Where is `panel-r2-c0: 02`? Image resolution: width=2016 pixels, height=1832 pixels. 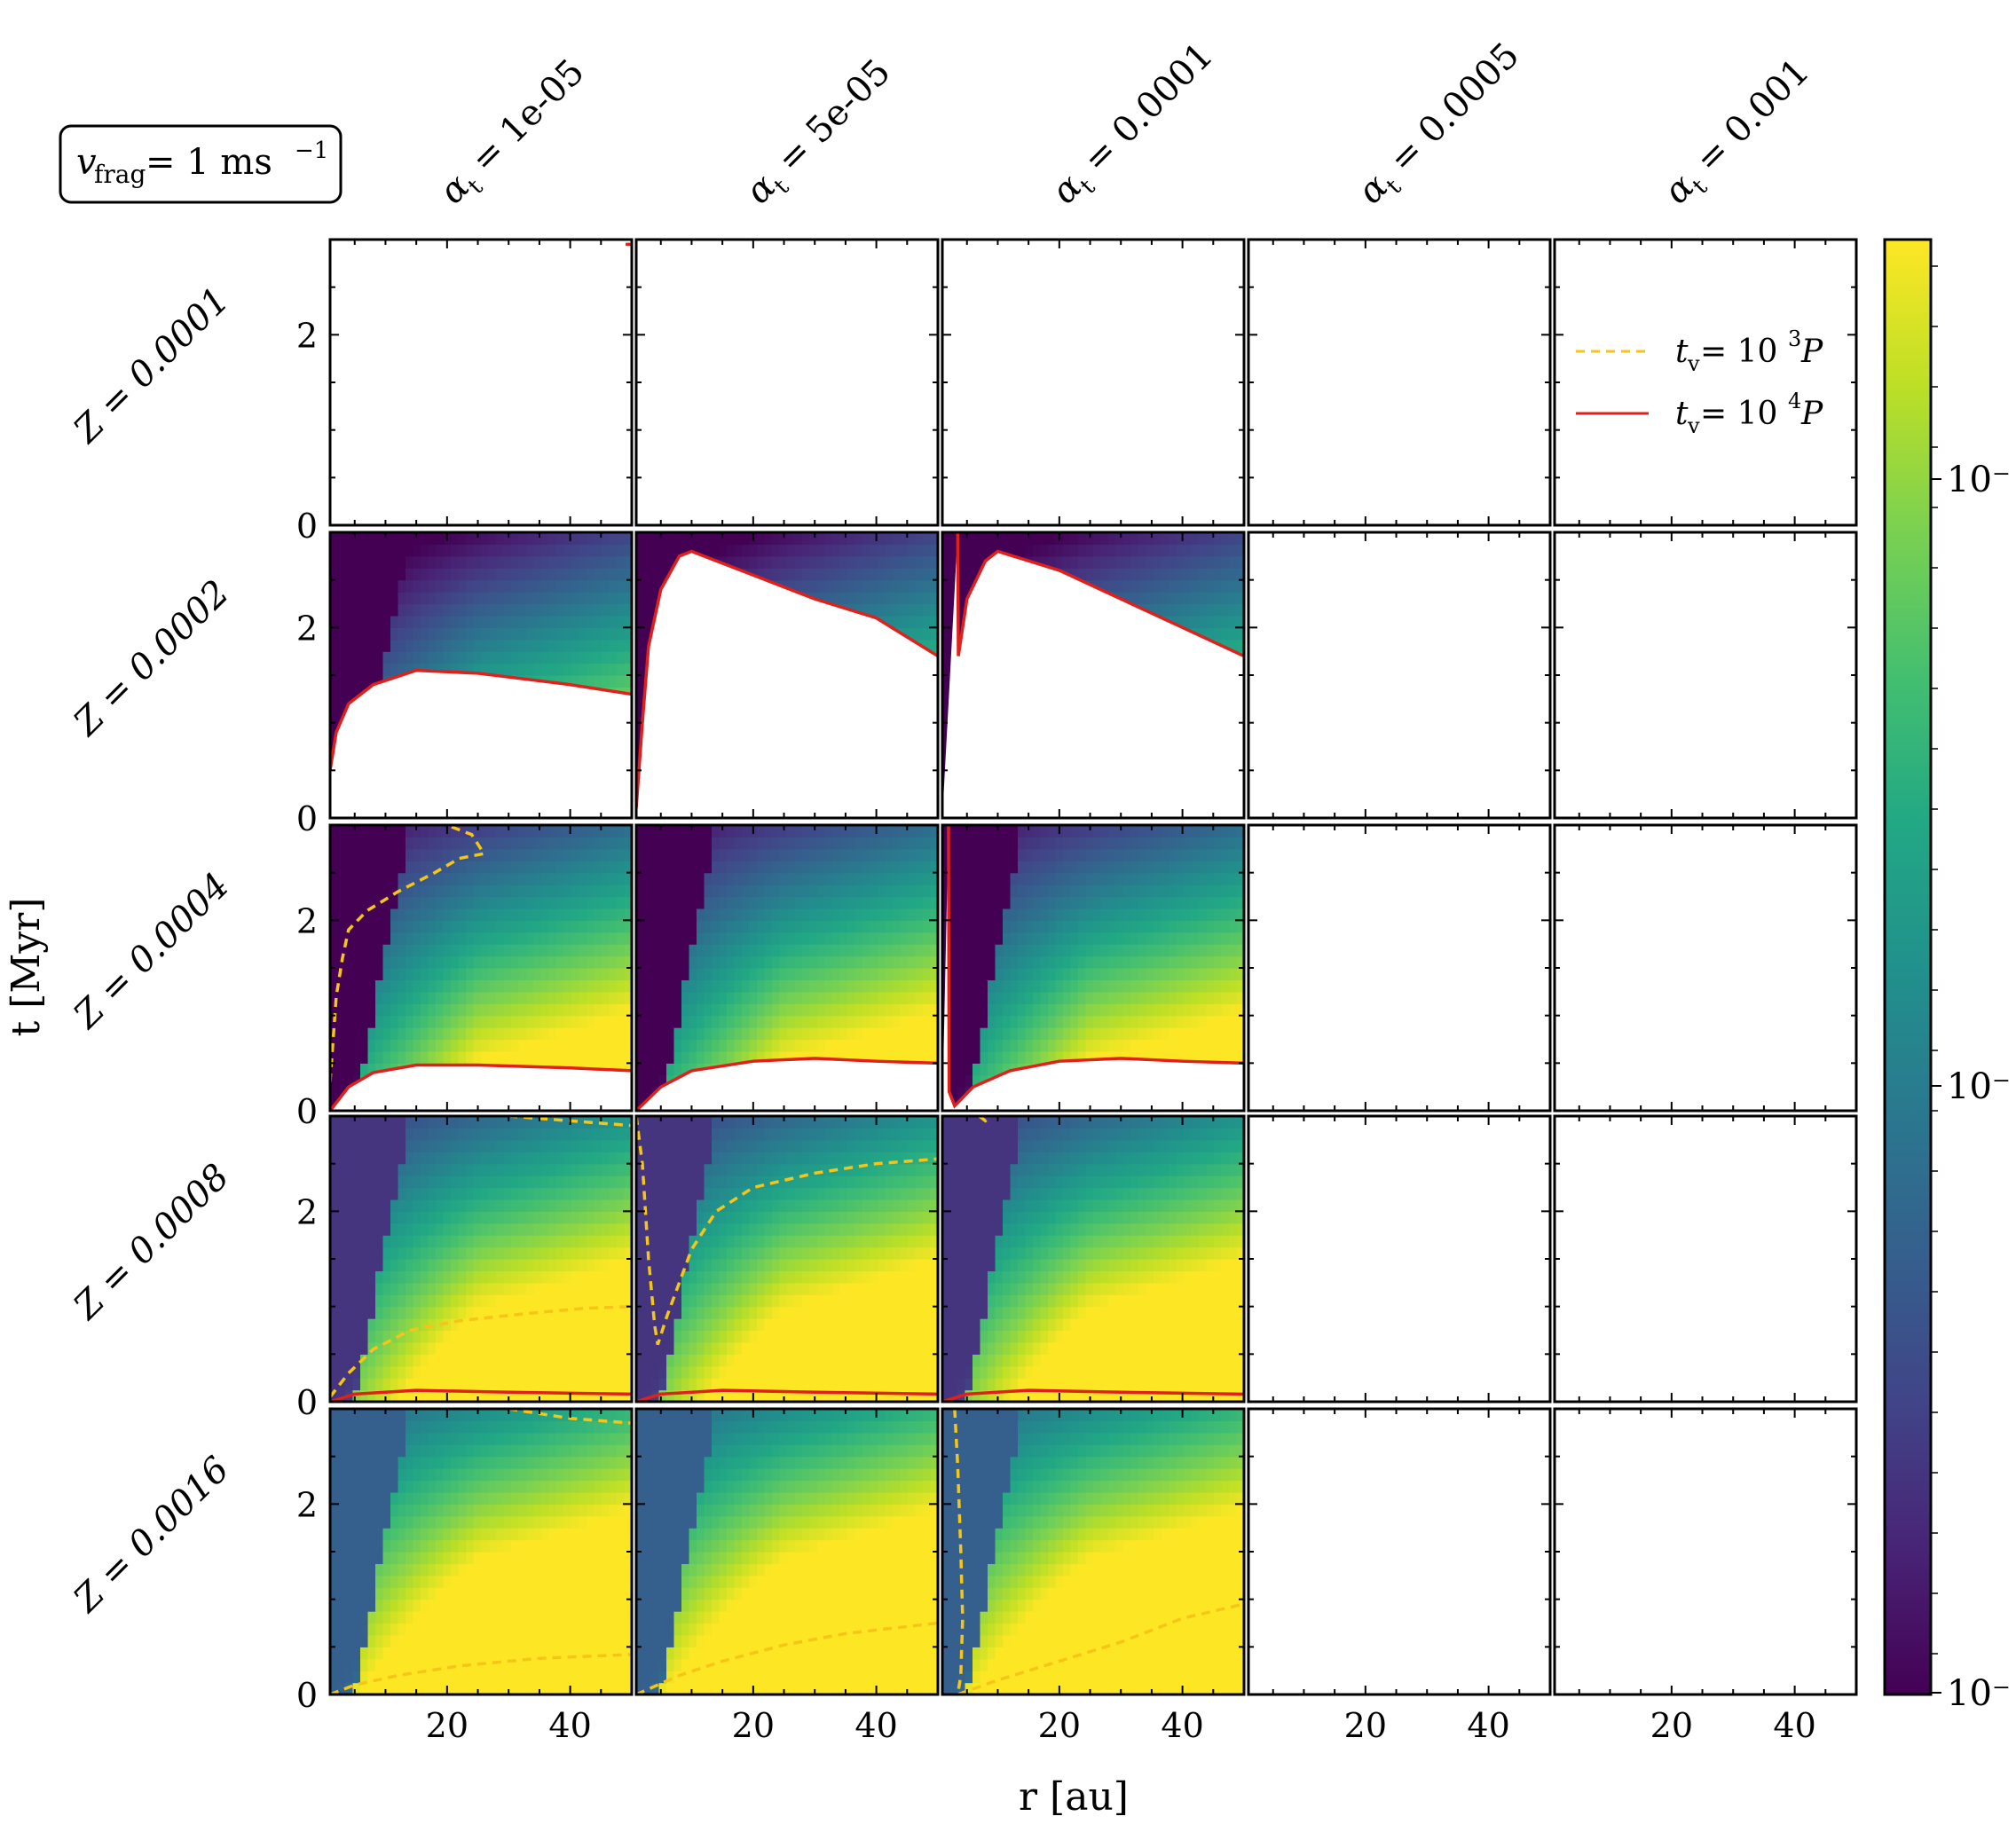
panel-r2-c0: 02 is located at coordinates (465, 977).